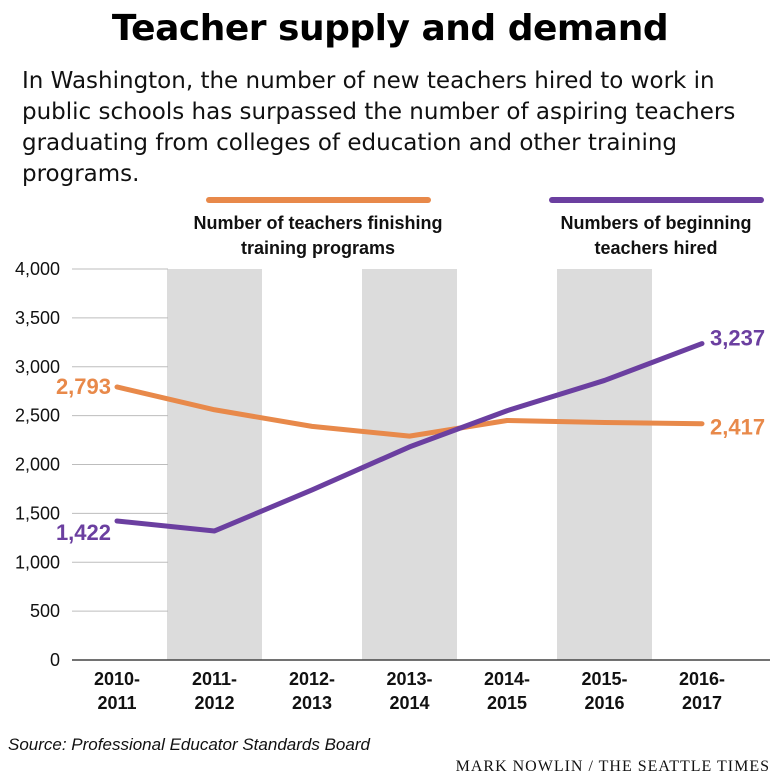 Image resolution: width=780 pixels, height=780 pixels. I want to click on legend-swatch-training, so click(318, 200).